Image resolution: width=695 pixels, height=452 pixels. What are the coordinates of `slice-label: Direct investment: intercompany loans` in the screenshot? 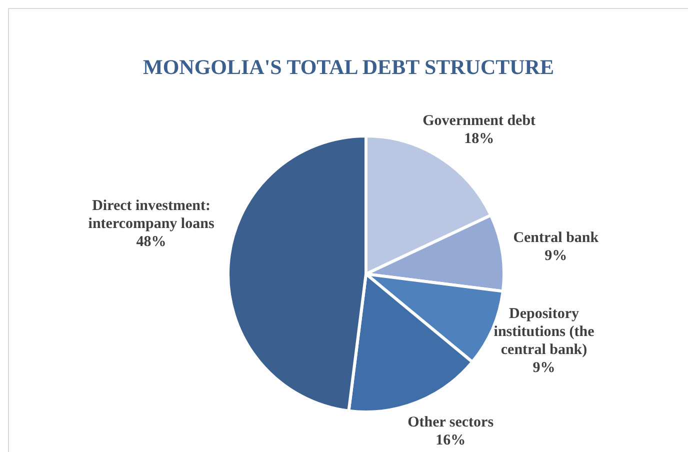 It's located at (151, 215).